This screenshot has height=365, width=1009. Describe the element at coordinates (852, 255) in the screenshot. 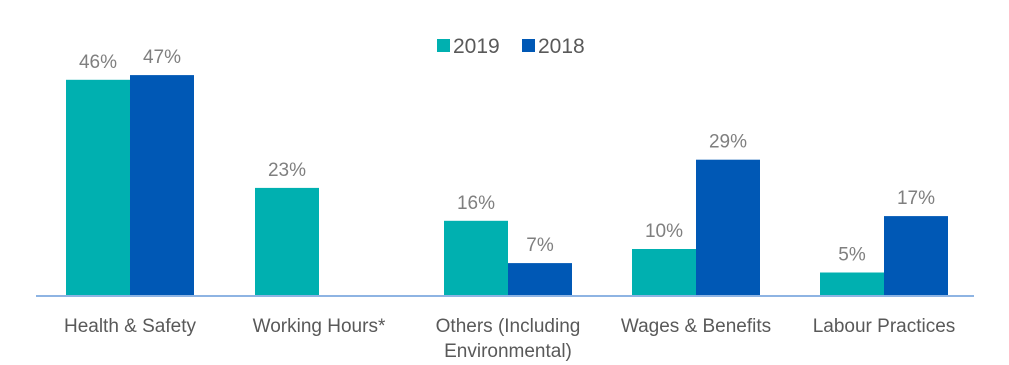

I see `data-label-2019-4: 5%` at that location.